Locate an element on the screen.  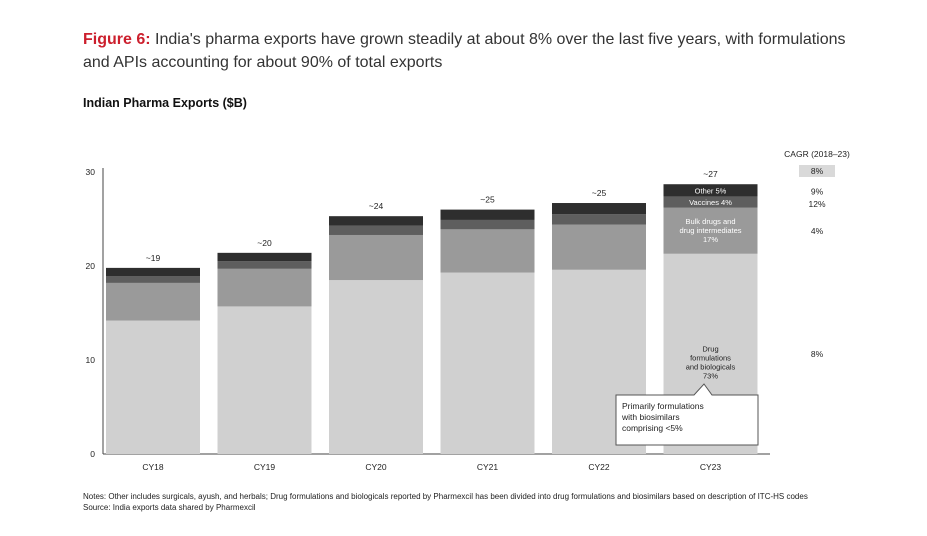
segment-label-other: Other 5% is located at coordinates (711, 190).